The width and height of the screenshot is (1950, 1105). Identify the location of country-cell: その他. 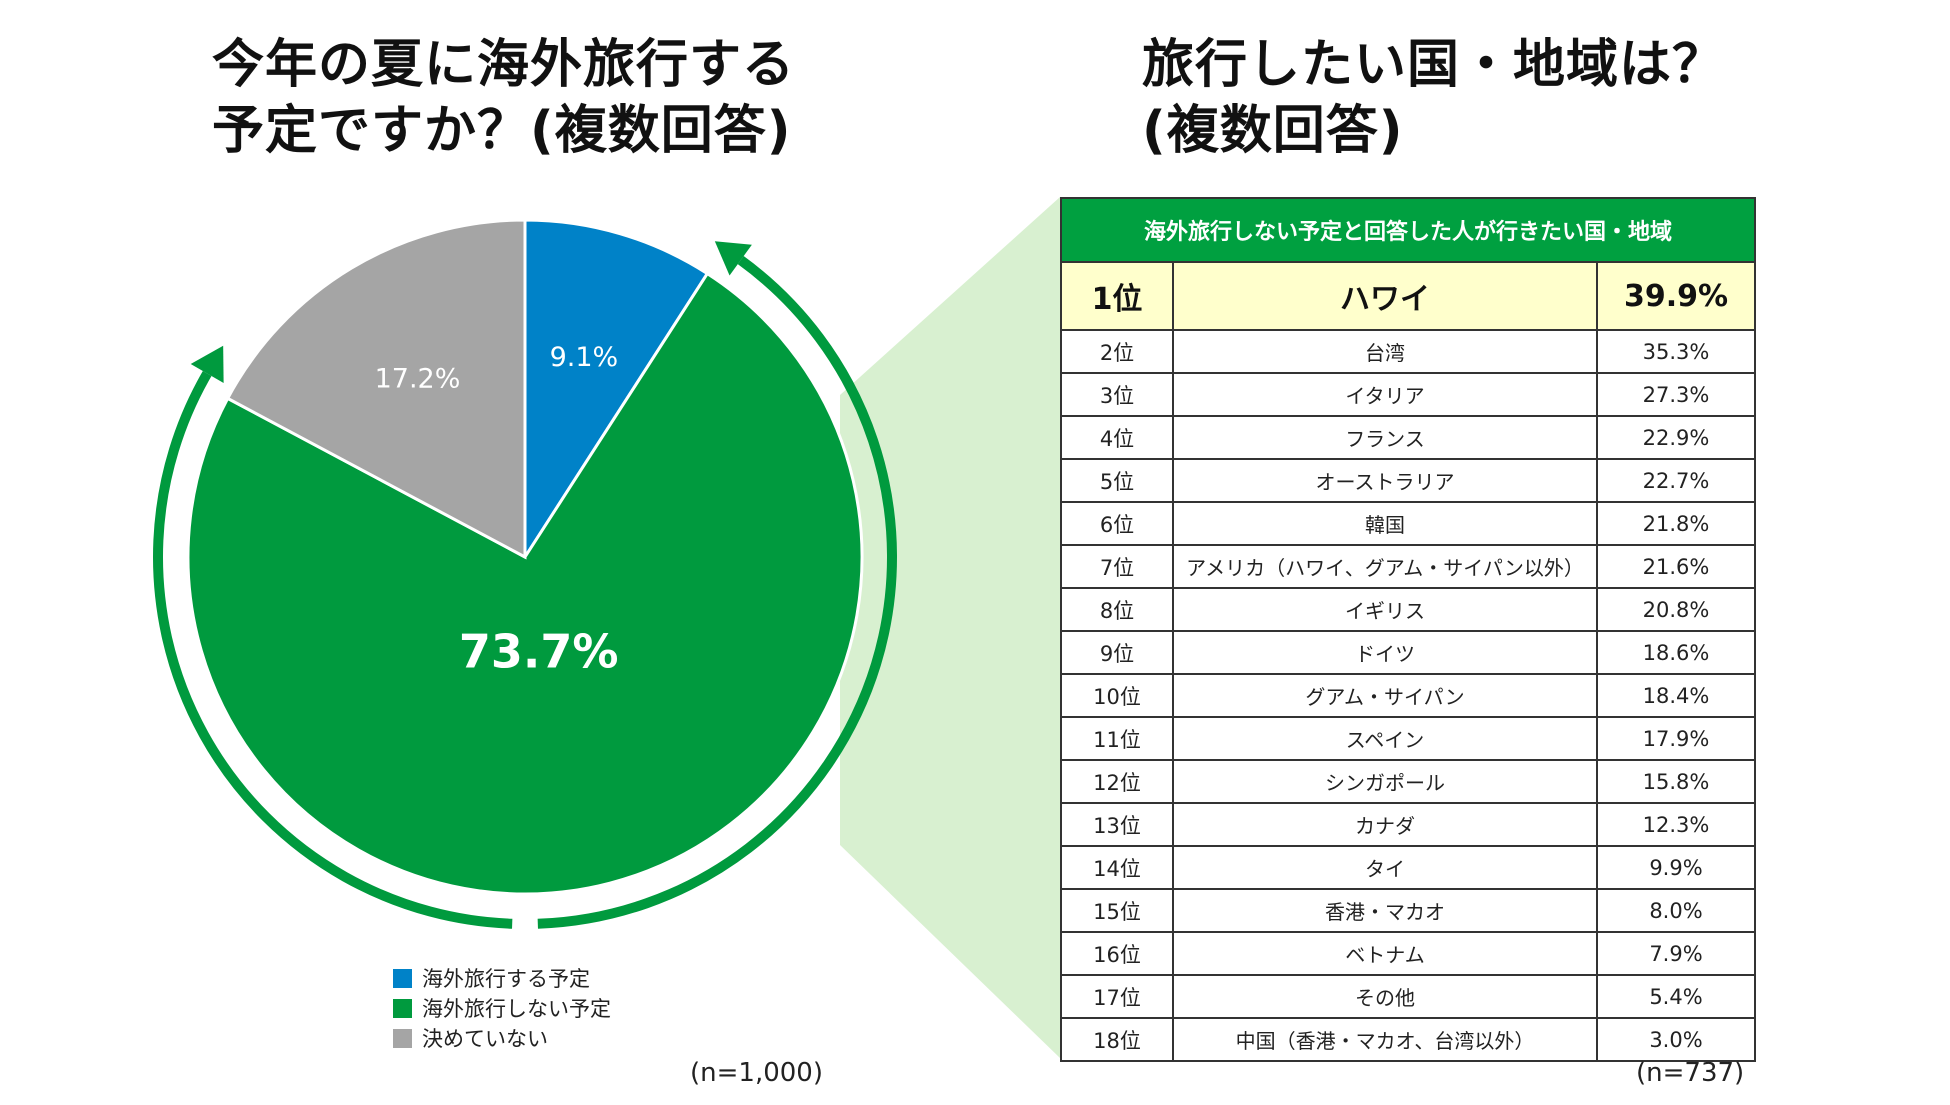
(1385, 996).